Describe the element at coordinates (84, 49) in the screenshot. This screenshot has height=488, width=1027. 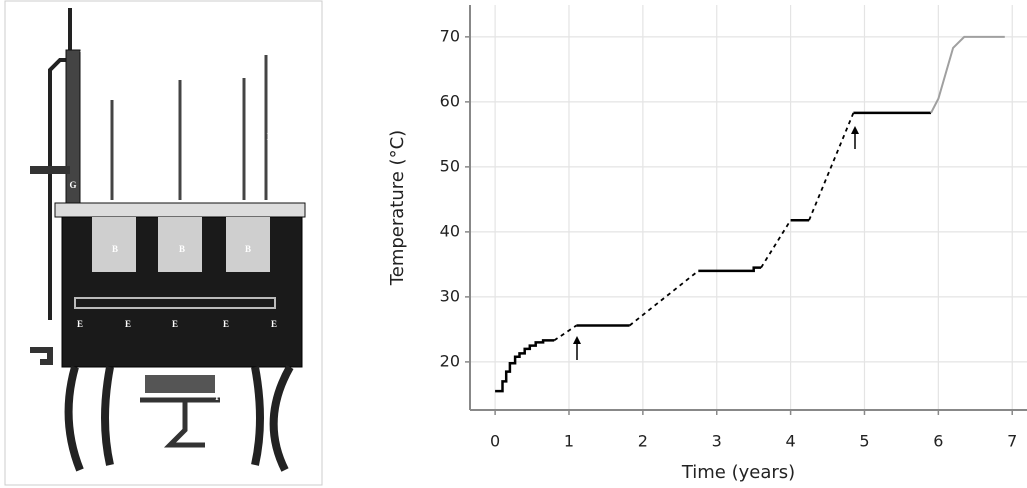
I see `illustration-label: M` at that location.